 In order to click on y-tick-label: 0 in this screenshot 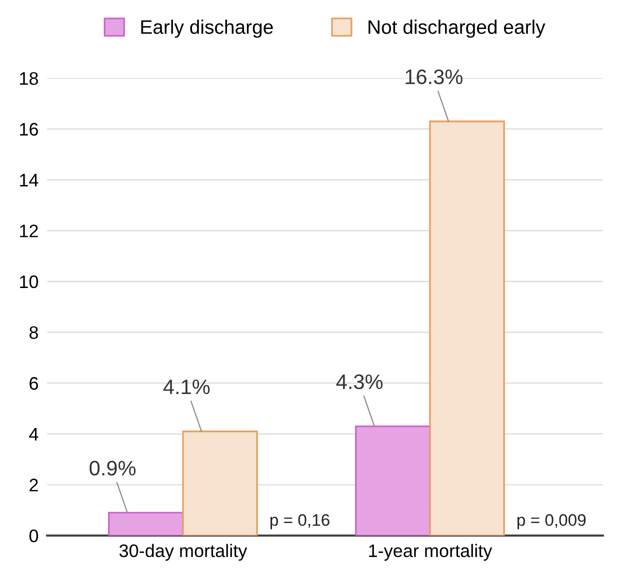, I will do `click(33, 536)`.